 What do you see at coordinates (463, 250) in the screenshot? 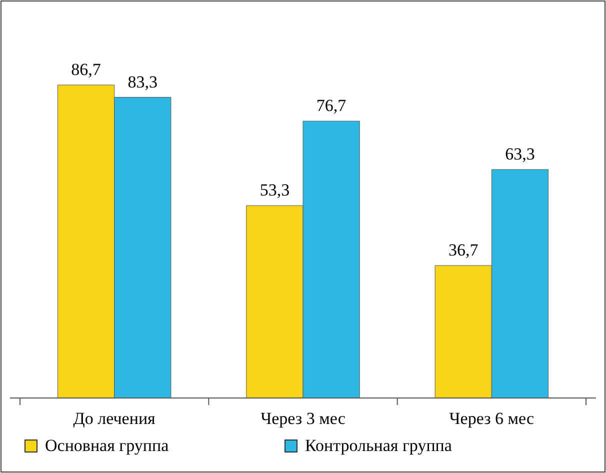
I see `data-label: 36,7` at bounding box center [463, 250].